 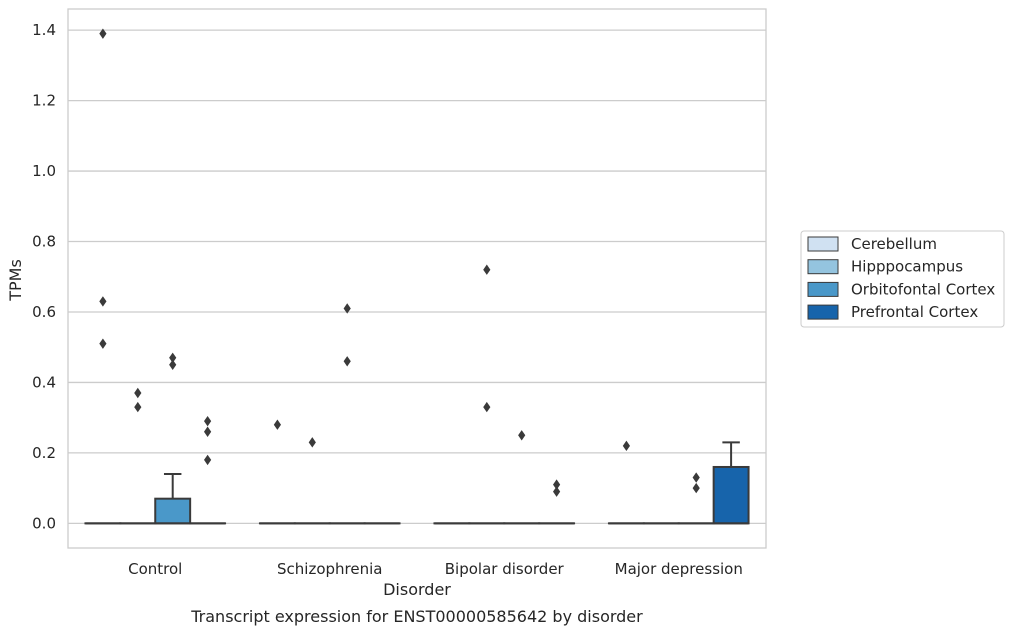 I want to click on legend-label: Cerebellum, so click(x=894, y=244).